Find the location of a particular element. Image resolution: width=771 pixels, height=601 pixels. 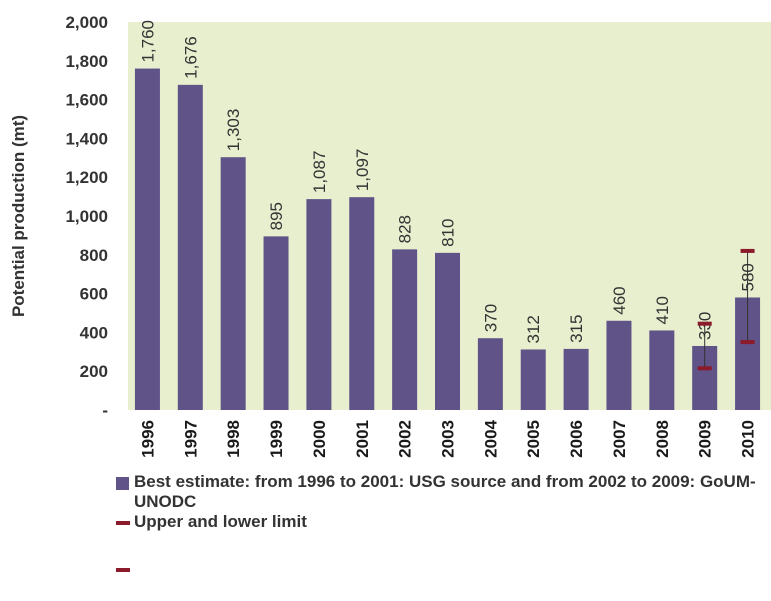

x-tick-label: 2005 is located at coordinates (533, 439).